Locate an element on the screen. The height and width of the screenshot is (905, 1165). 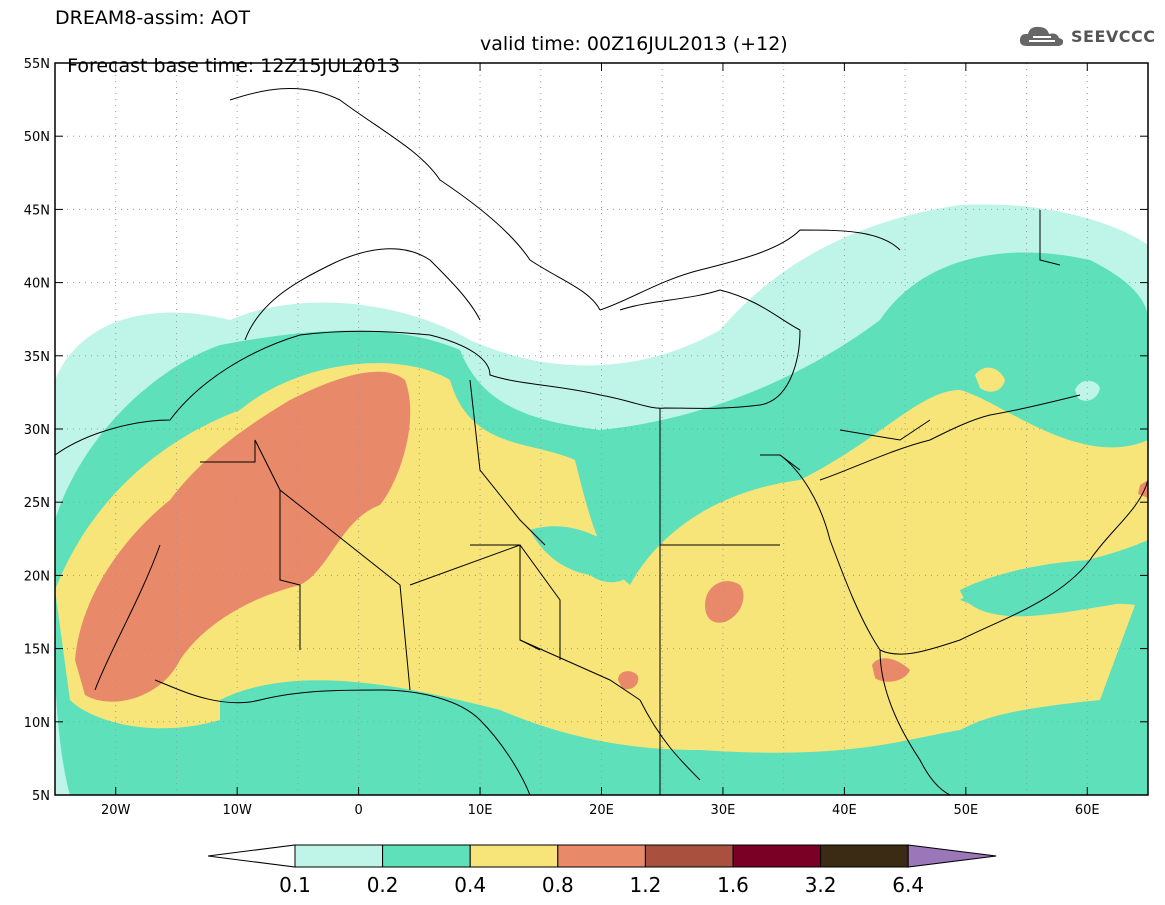
lat-tick-label: 50N is located at coordinates (37, 137).